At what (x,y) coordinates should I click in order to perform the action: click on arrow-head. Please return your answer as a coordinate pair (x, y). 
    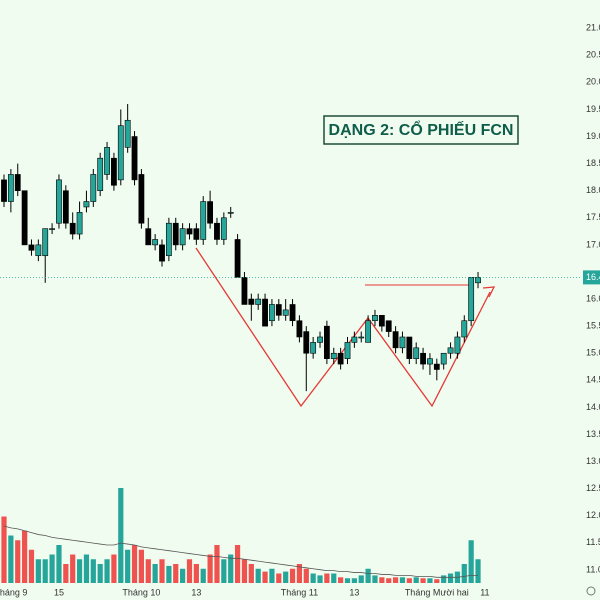
    Looking at the image, I should click on (489, 292).